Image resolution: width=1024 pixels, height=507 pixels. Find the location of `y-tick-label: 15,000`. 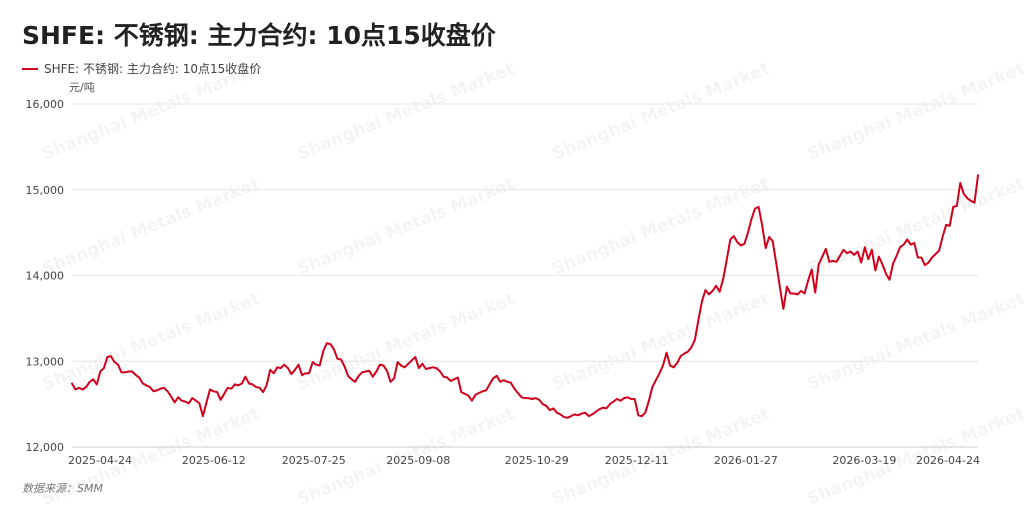

y-tick-label: 15,000 is located at coordinates (45, 190).